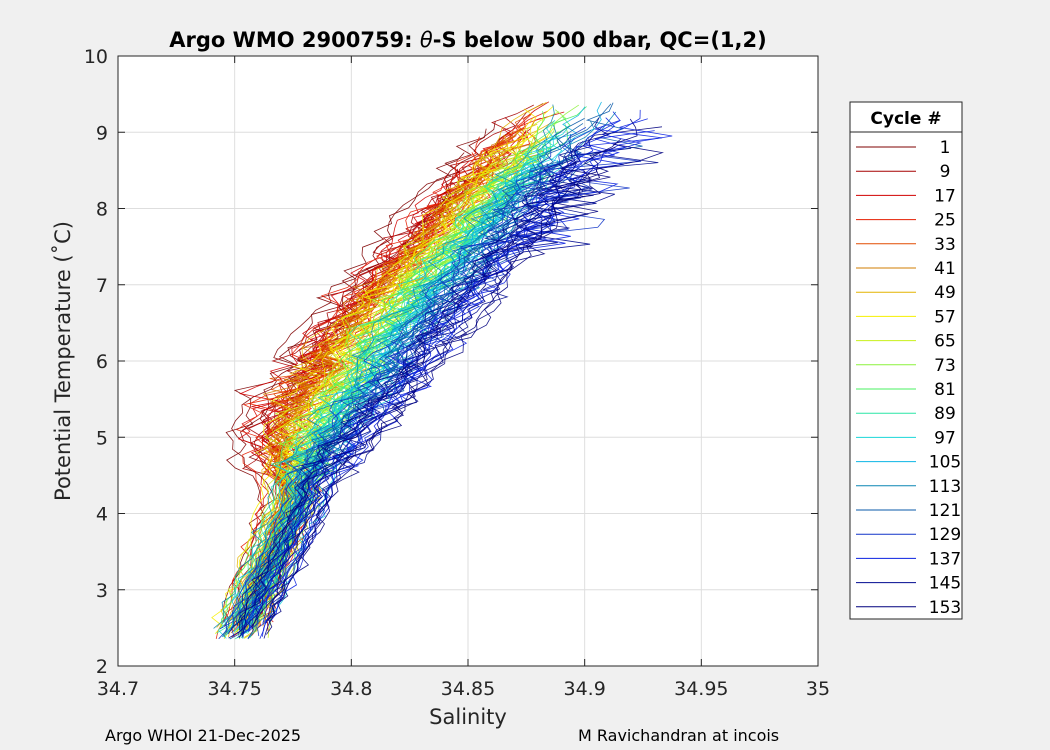 The width and height of the screenshot is (1050, 750). I want to click on legend-box, so click(906, 360).